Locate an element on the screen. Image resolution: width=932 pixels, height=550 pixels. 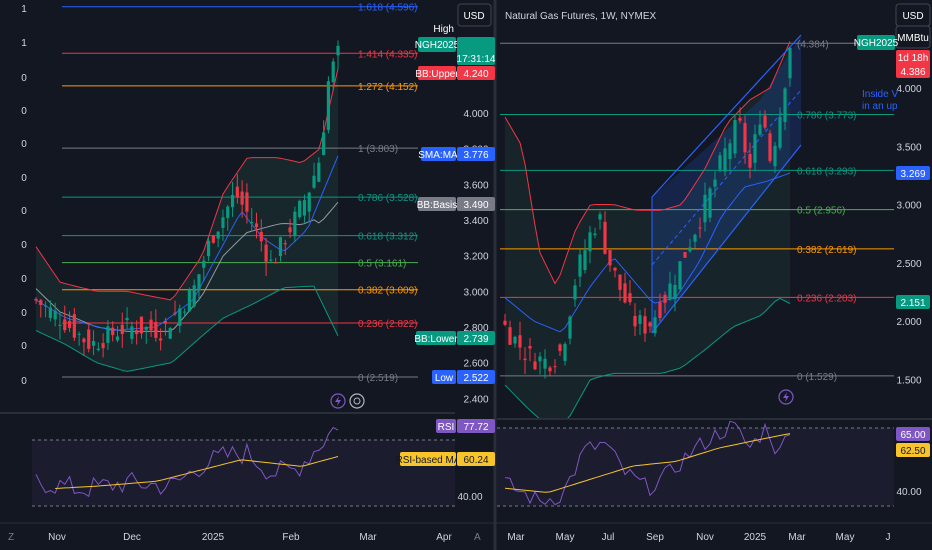
left-time-tick: Nov is located at coordinates (57, 537).